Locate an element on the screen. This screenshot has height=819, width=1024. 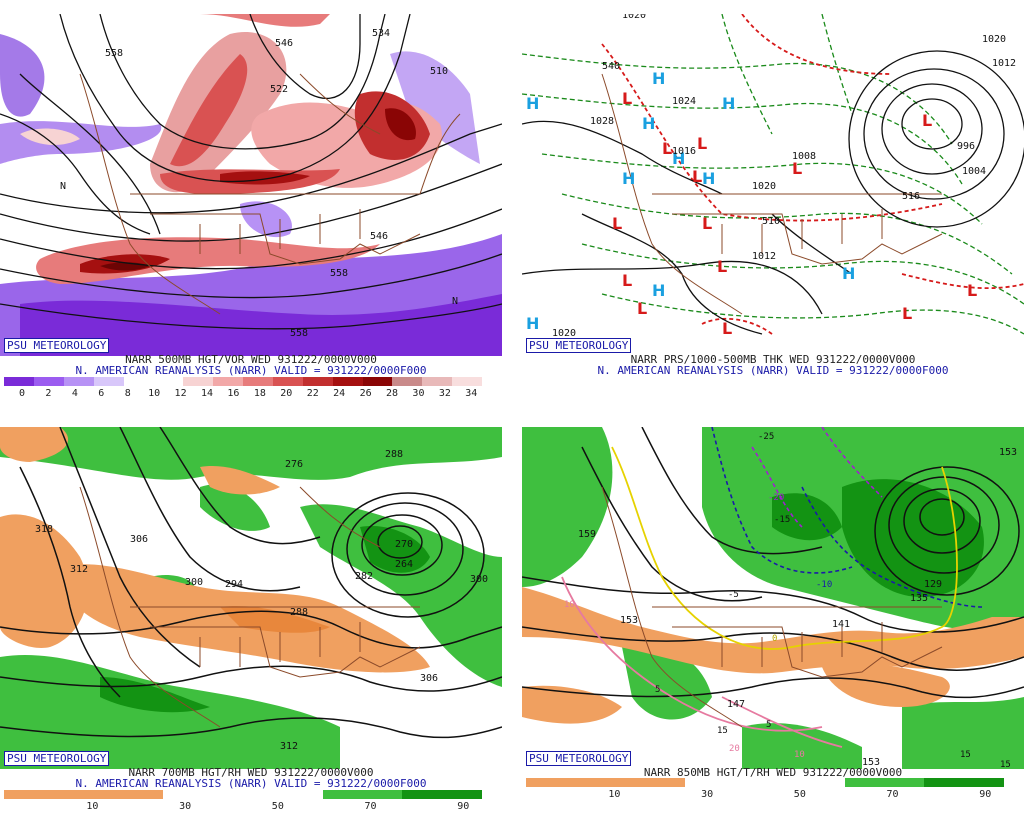
isobar-label: 1024 is located at coordinates (684, 101).